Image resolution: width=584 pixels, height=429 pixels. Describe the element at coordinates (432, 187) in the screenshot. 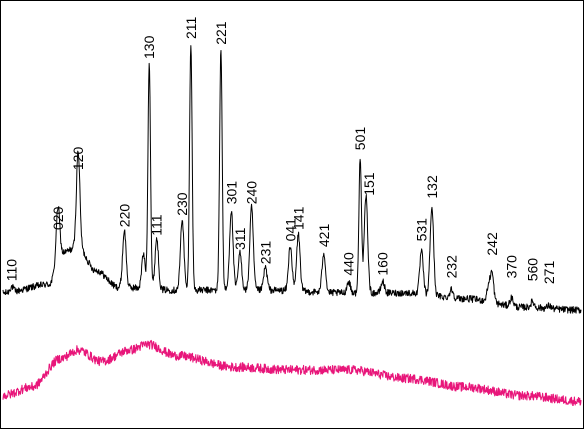

I see `peak-label: 132` at that location.